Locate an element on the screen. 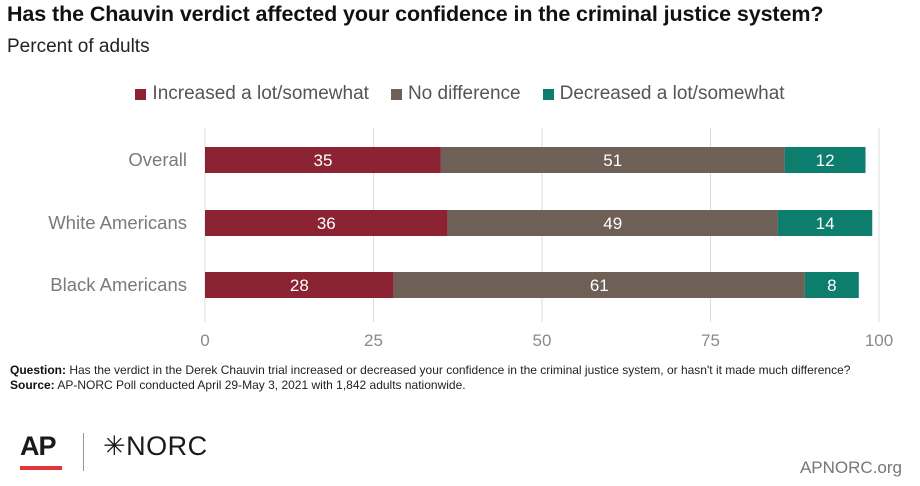 The width and height of the screenshot is (920, 486). x-tick-label-25: 25 is located at coordinates (373, 340).